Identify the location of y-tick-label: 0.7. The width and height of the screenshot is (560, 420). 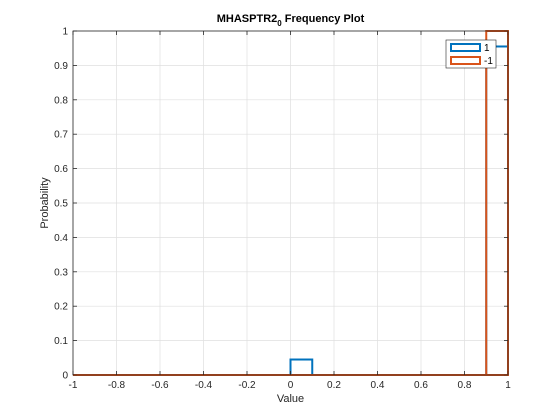
(61, 135).